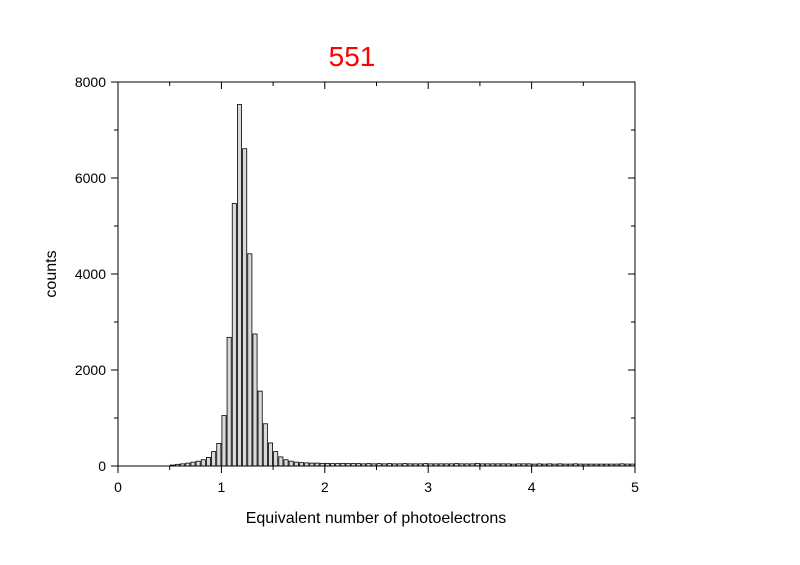  I want to click on y-tick-label: 8000, so click(90, 82).